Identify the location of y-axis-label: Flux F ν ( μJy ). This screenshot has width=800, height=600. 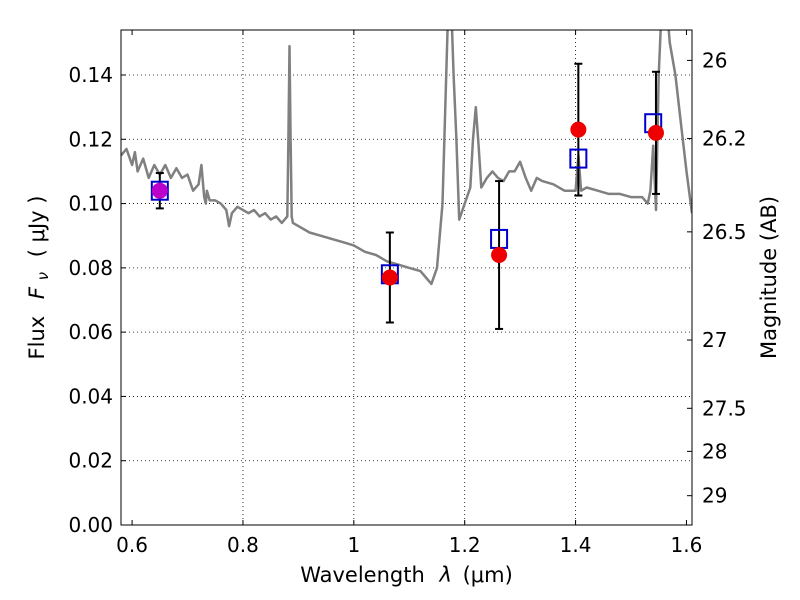
(39, 278).